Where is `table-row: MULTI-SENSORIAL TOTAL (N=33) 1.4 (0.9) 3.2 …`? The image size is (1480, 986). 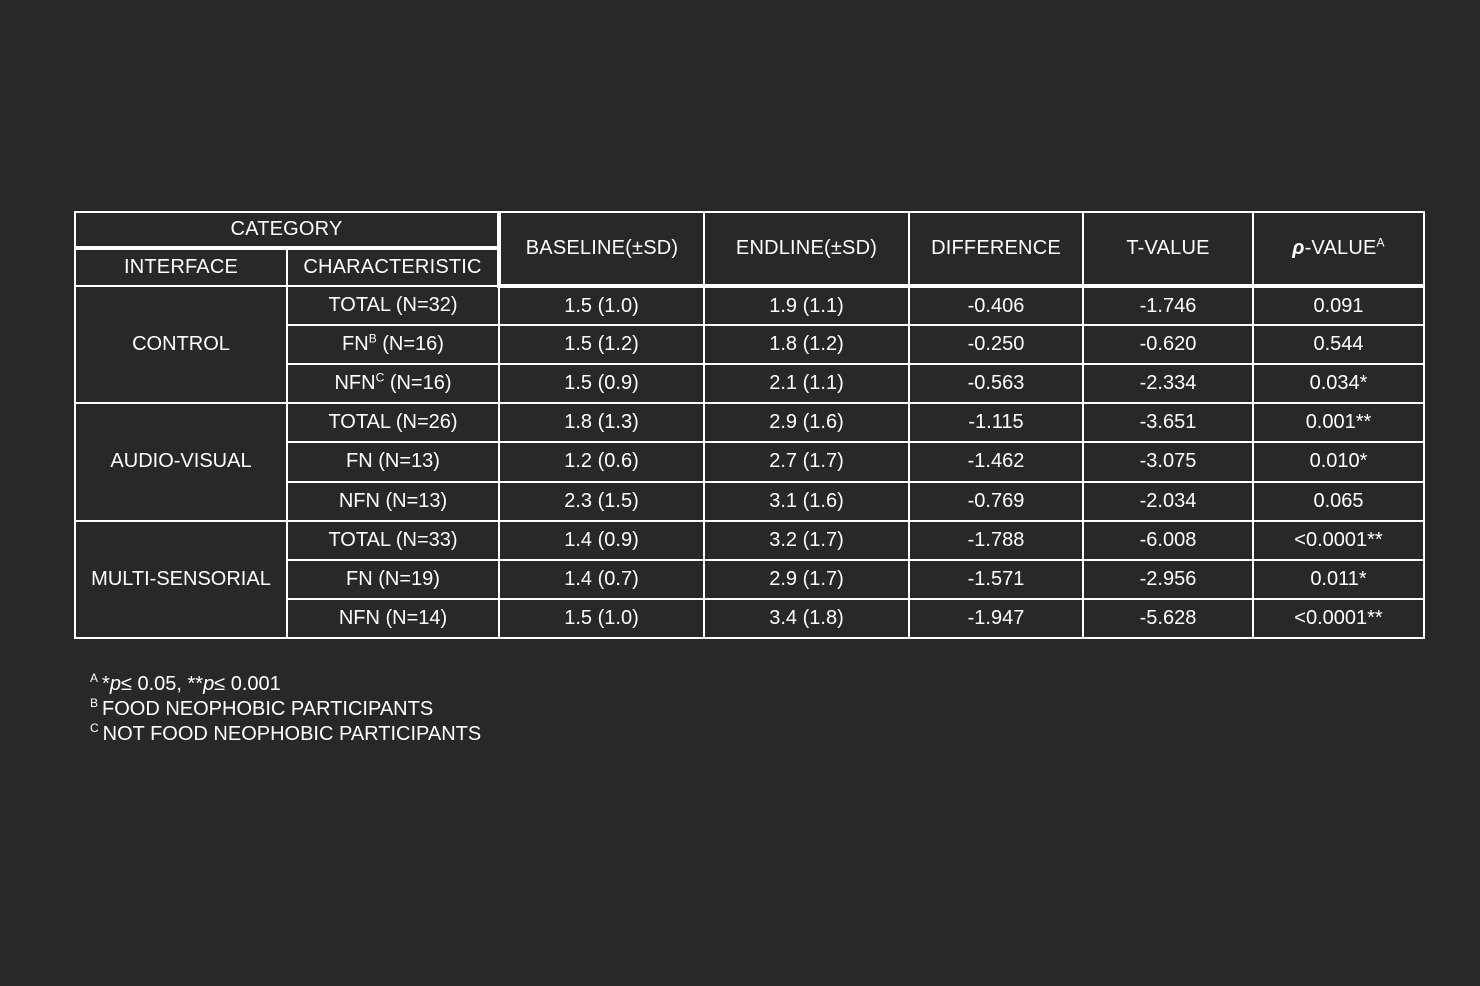
table-row: MULTI-SENSORIAL TOTAL (N=33) 1.4 (0.9) 3.2 … is located at coordinates (749, 579).